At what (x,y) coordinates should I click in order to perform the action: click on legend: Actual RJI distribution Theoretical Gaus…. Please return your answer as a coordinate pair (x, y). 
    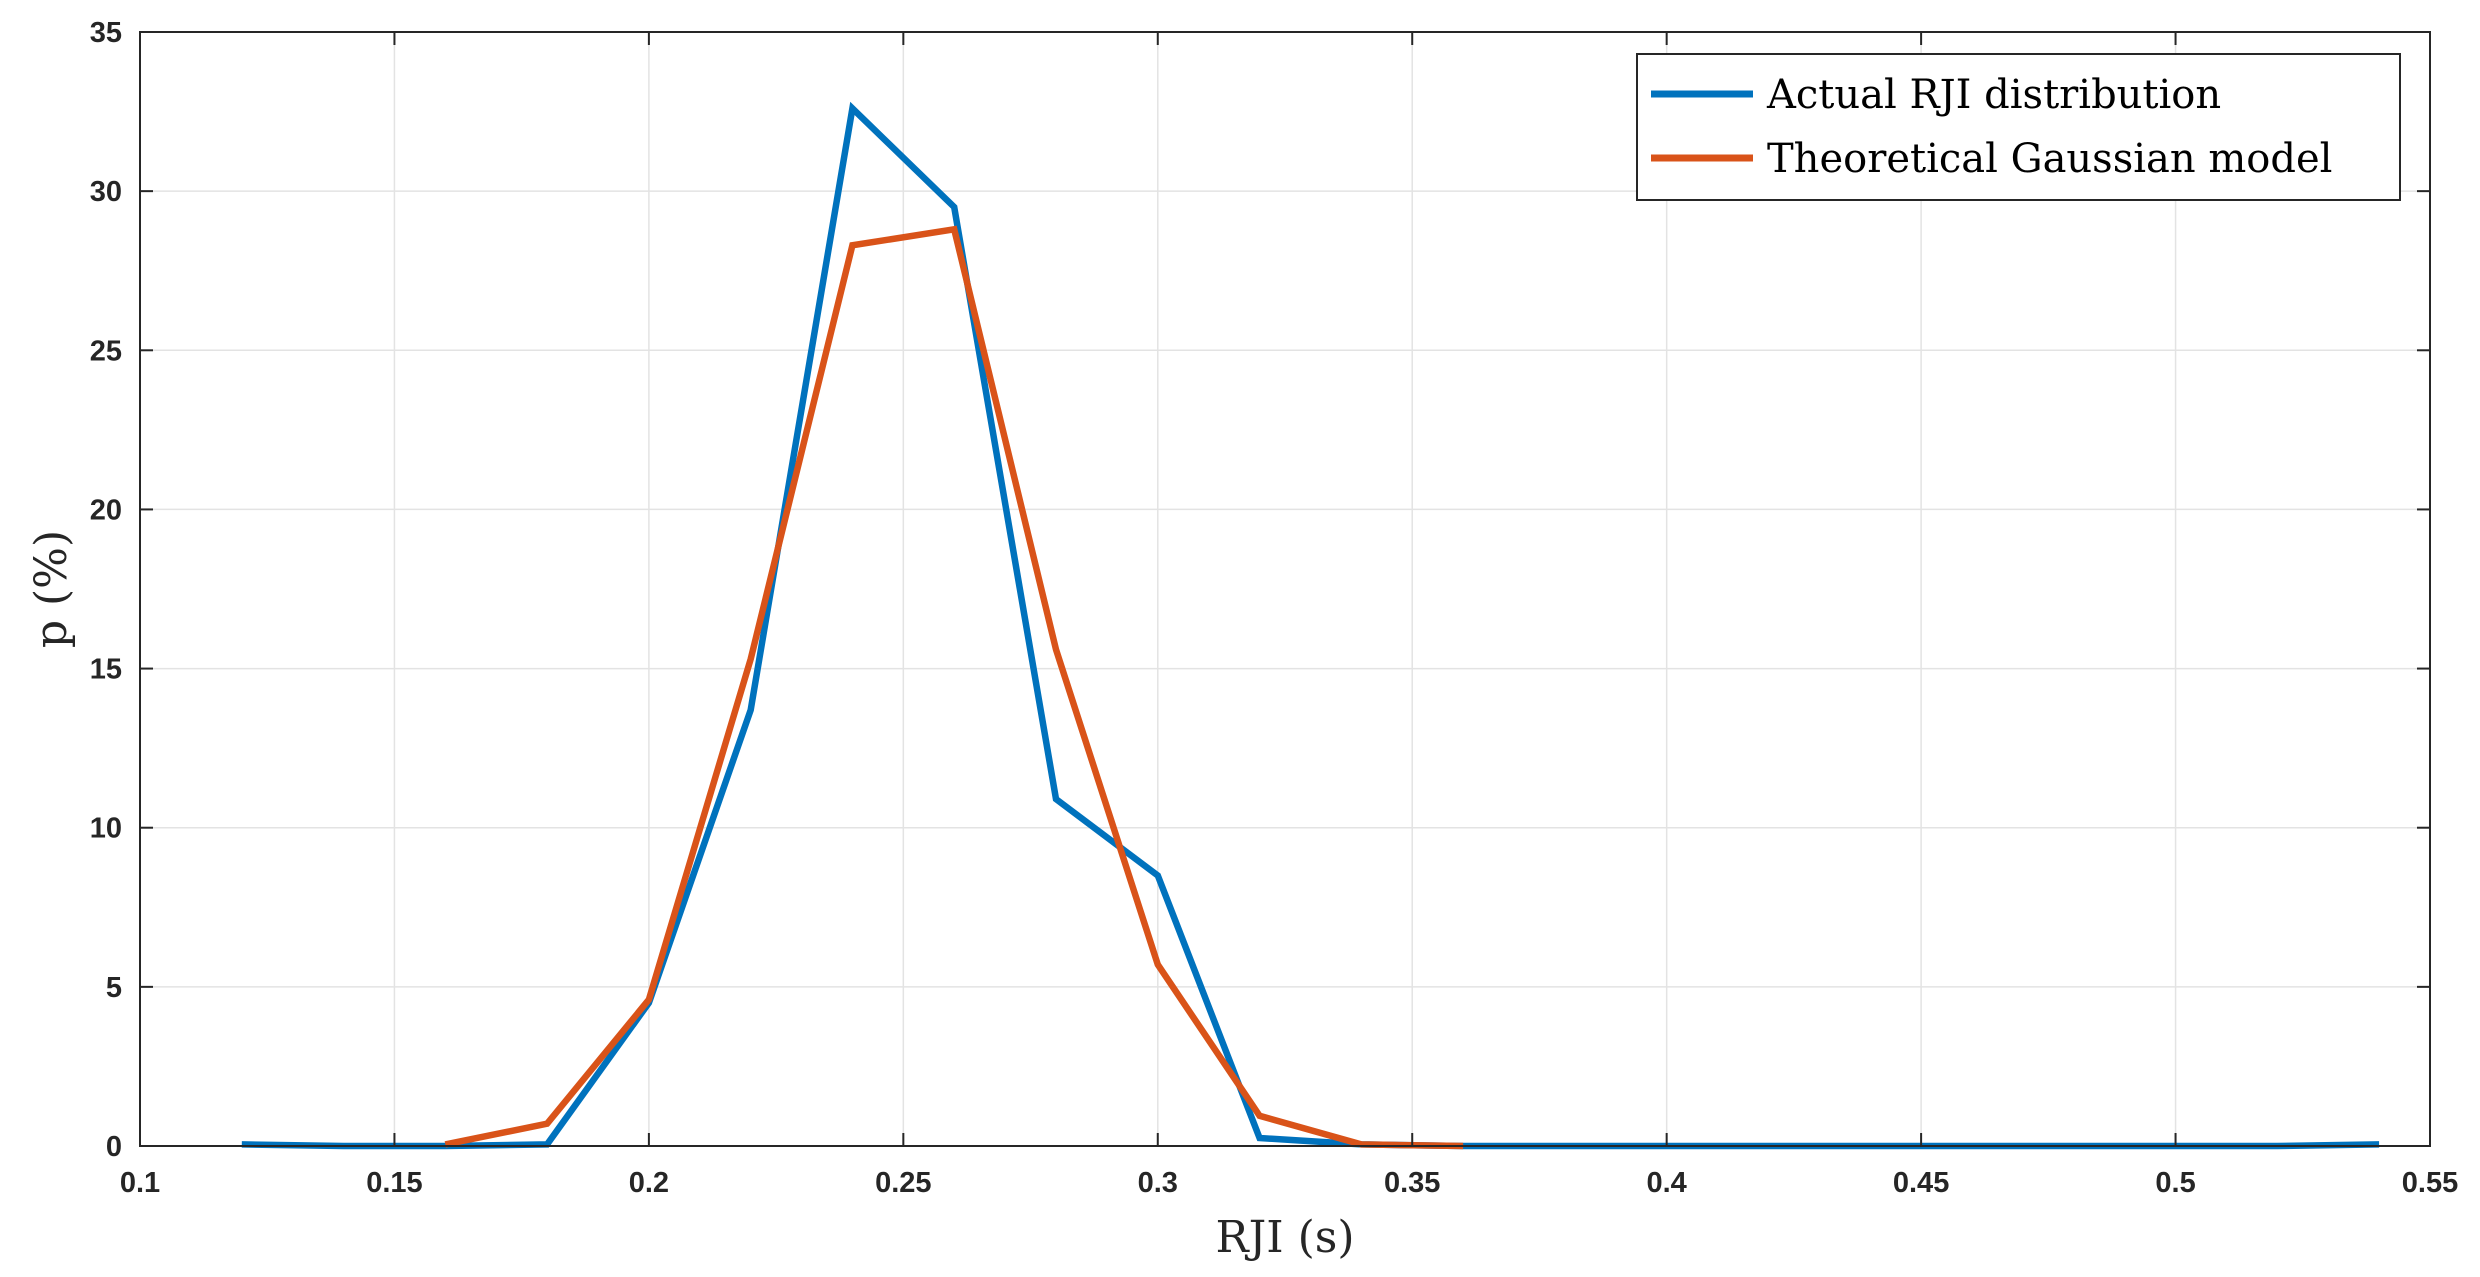
    Looking at the image, I should click on (2018, 127).